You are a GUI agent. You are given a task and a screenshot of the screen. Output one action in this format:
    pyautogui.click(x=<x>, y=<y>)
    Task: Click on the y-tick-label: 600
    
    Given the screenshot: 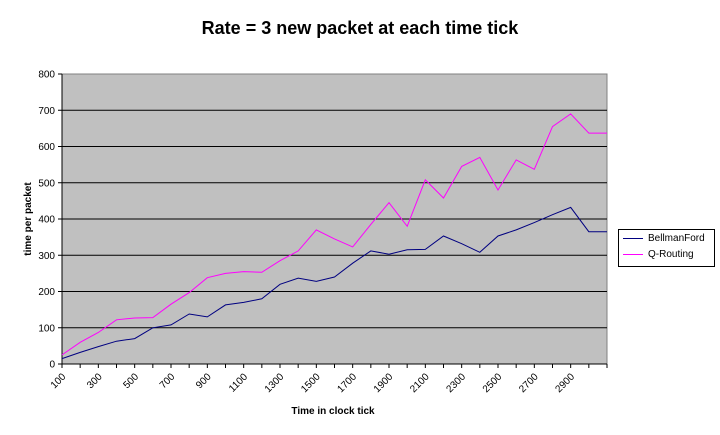 What is the action you would take?
    pyautogui.click(x=46, y=147)
    